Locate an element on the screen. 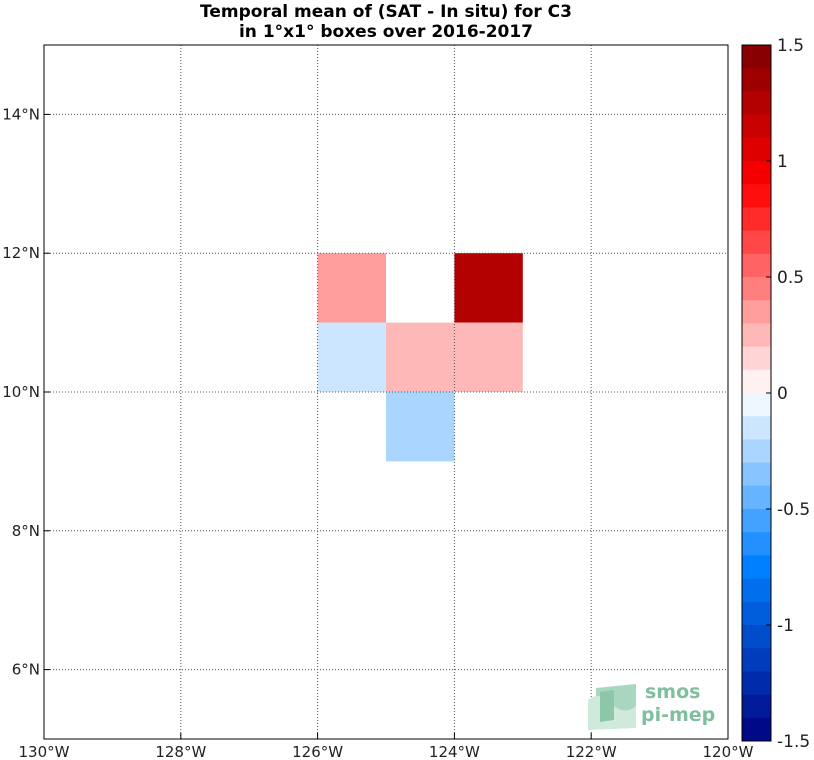  y-tick-label: 10°N is located at coordinates (21, 392).